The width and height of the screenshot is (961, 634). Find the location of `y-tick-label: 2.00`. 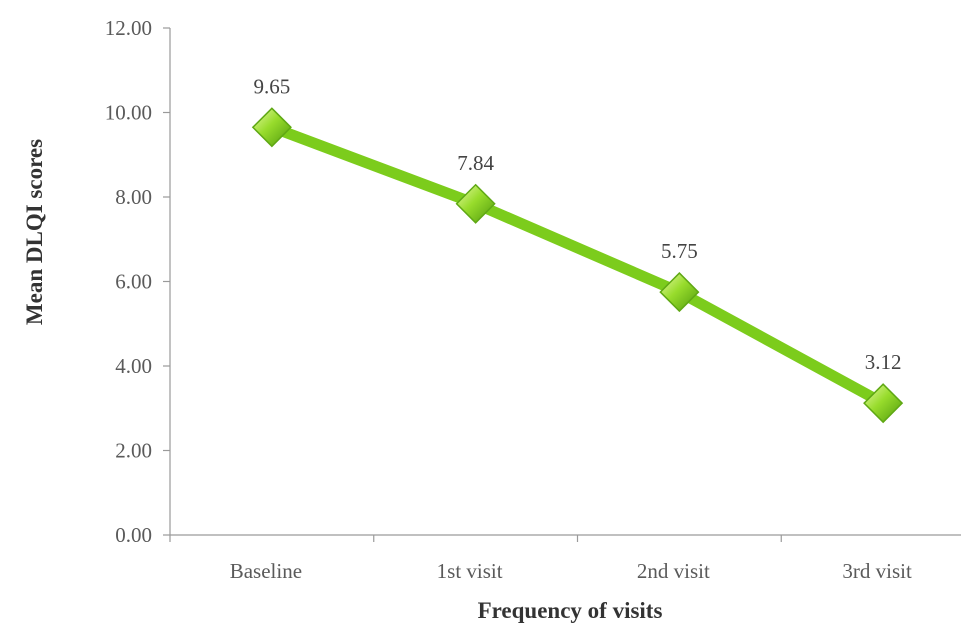

y-tick-label: 2.00 is located at coordinates (133, 451).